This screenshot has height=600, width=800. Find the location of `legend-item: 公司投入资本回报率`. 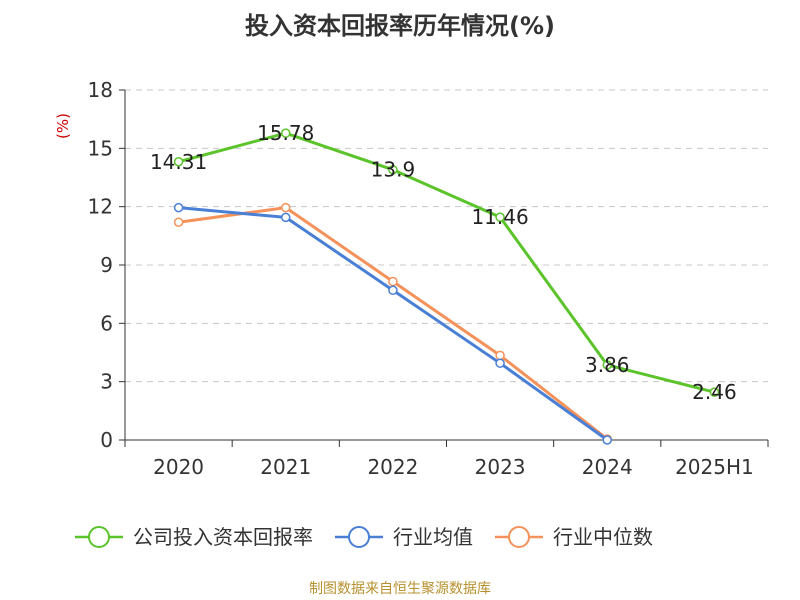

legend-item: 公司投入资本回报率 is located at coordinates (194, 537).